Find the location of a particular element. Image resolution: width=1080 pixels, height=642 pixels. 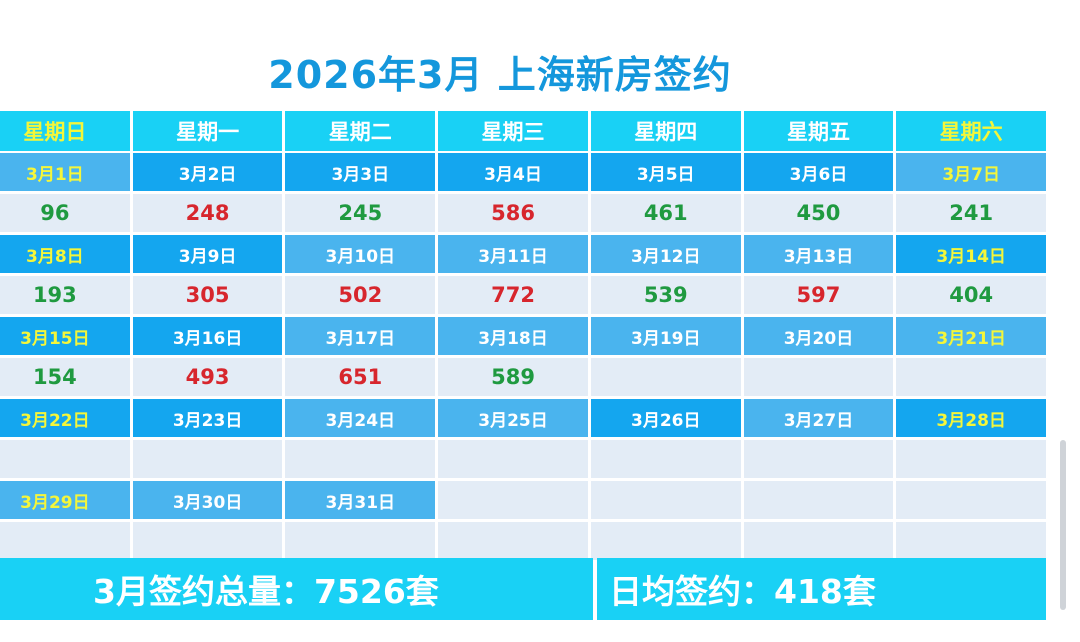

value-cell: 589 is located at coordinates (513, 377).